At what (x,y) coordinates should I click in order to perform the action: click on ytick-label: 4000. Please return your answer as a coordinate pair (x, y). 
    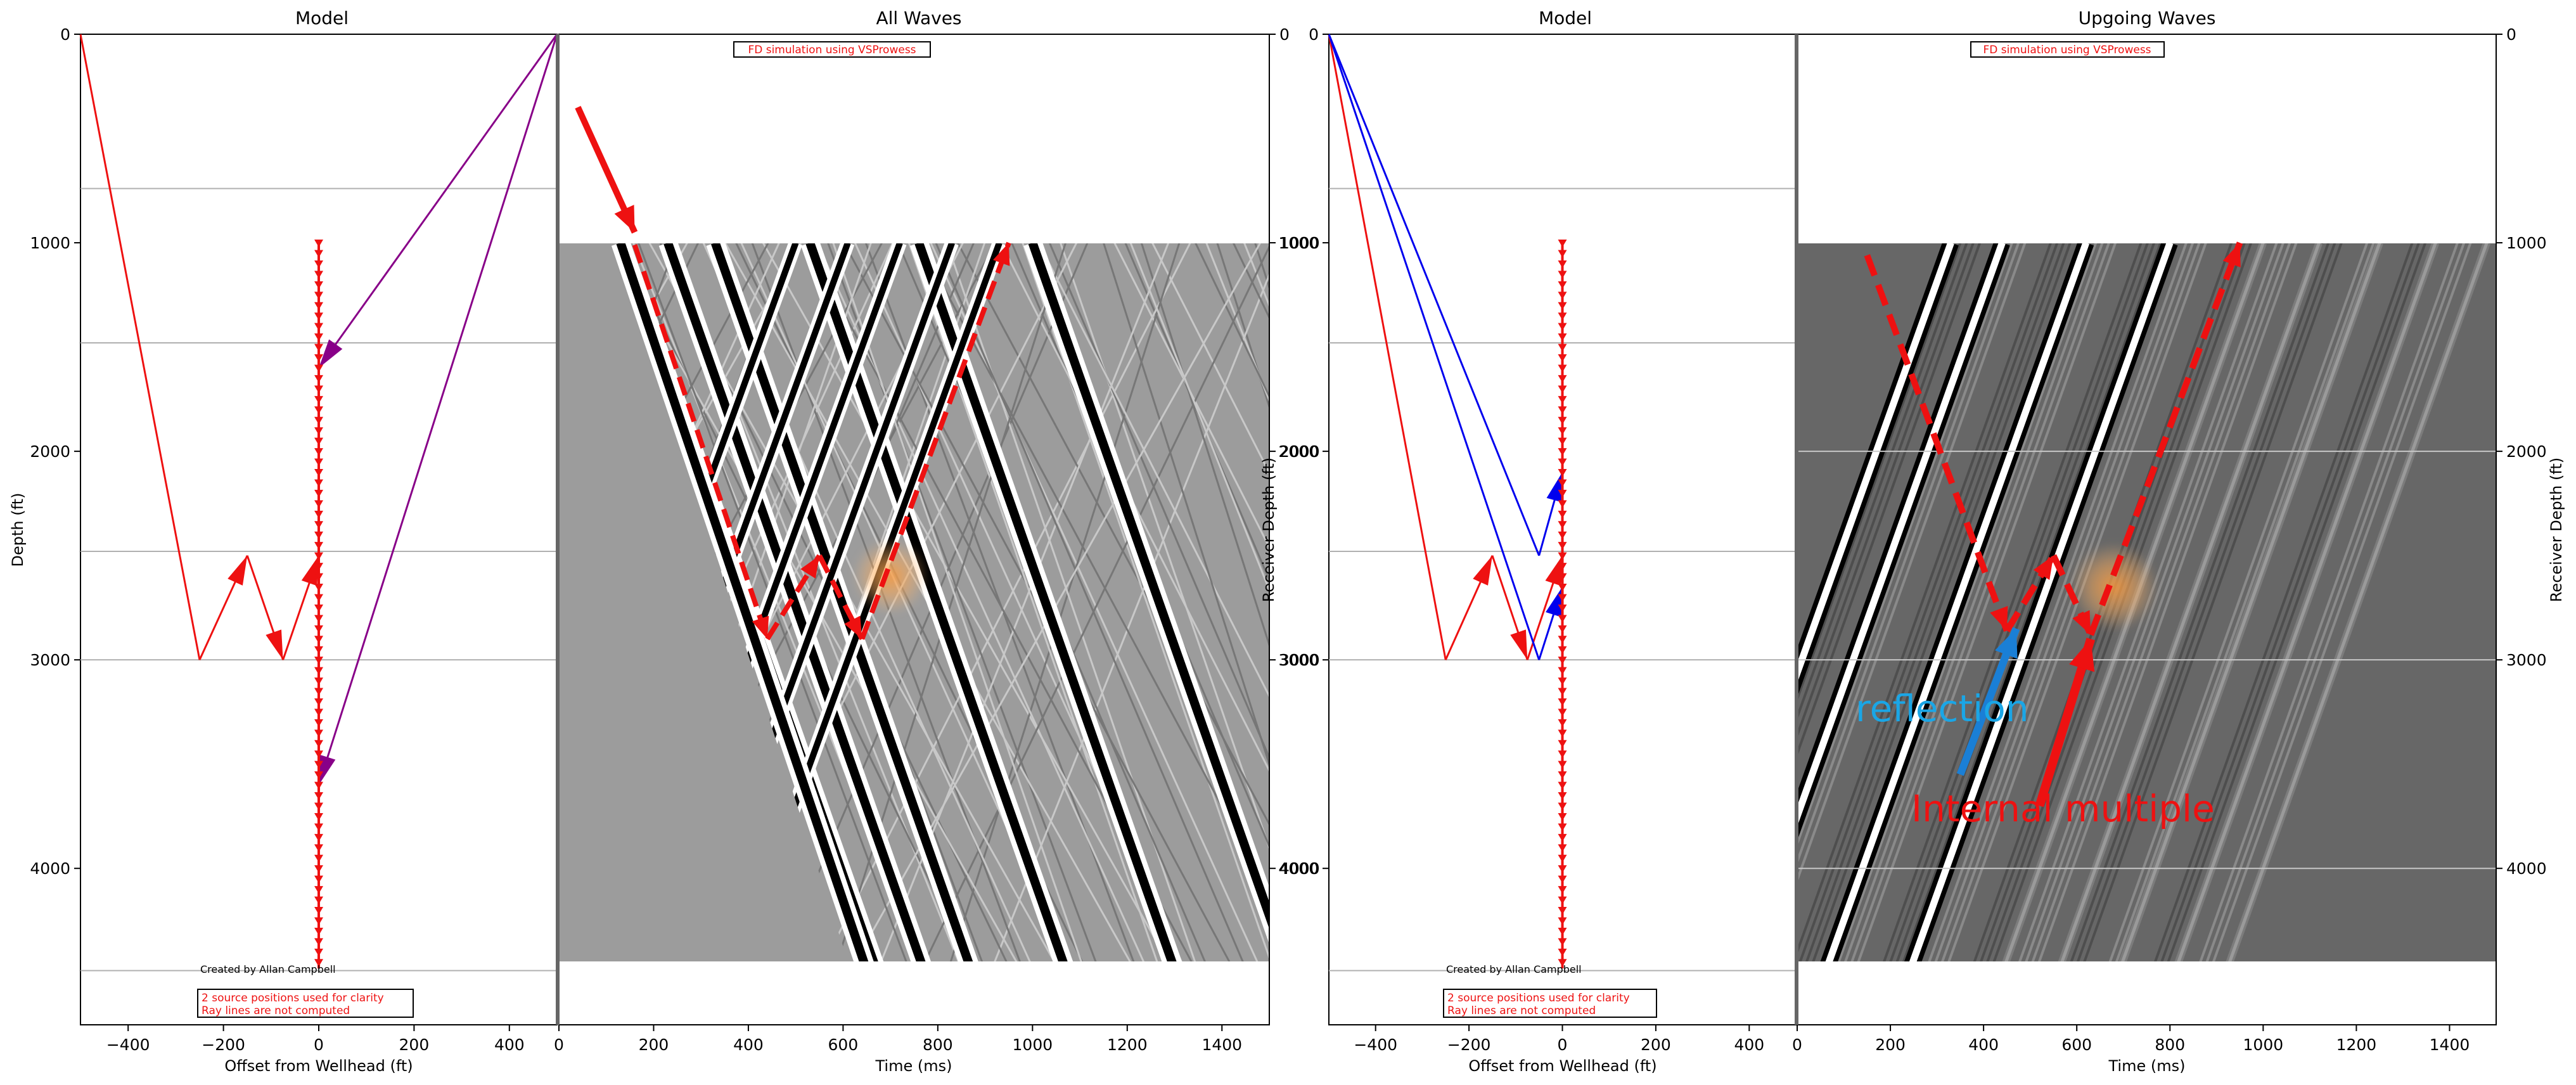
    Looking at the image, I should click on (1298, 869).